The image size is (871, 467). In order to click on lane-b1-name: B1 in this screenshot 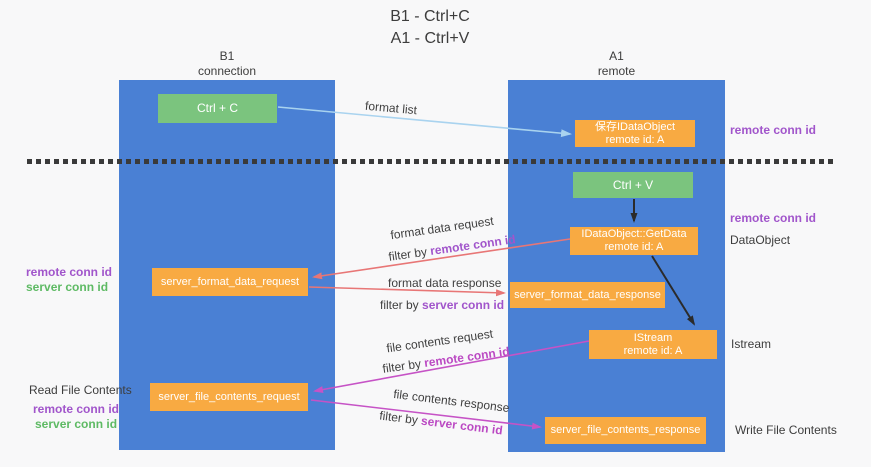, I will do `click(227, 56)`.